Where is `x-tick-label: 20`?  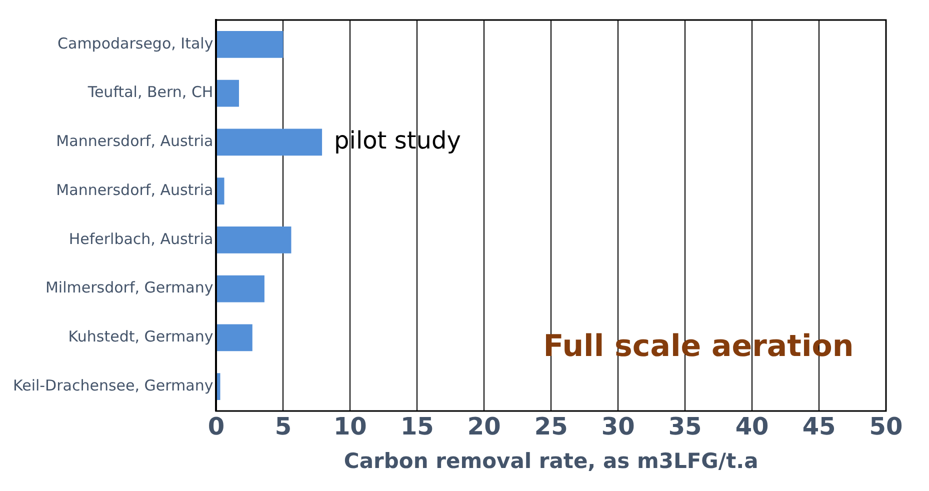 x-tick-label: 20 is located at coordinates (484, 426).